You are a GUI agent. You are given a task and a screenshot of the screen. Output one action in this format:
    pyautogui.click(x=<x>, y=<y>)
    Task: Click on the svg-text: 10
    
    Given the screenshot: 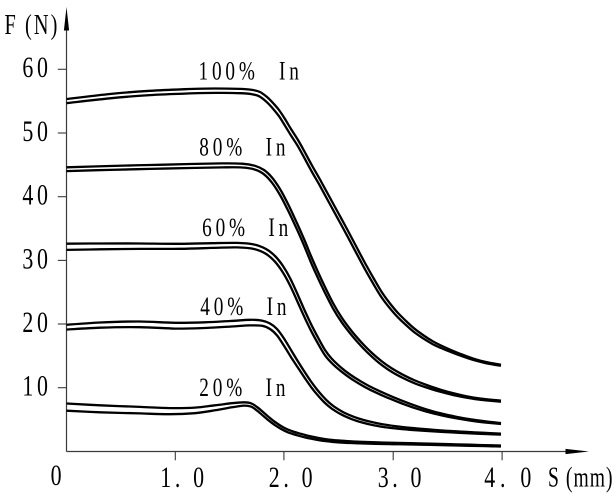 What is the action you would take?
    pyautogui.click(x=36, y=385)
    